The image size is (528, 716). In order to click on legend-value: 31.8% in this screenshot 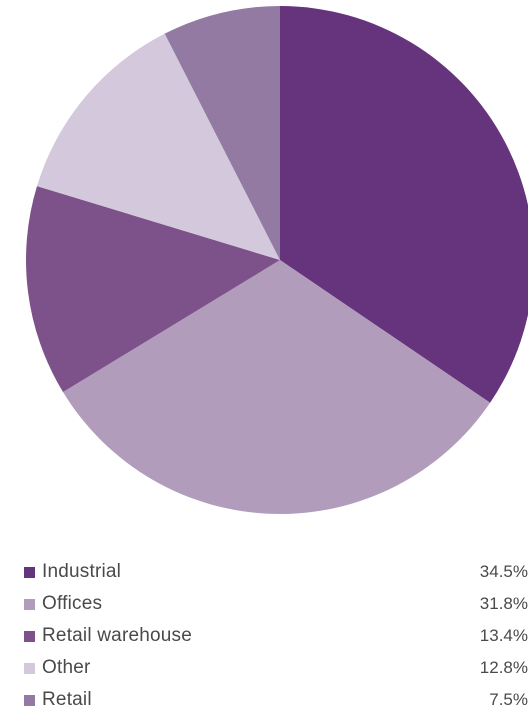, I will do `click(503, 603)`.